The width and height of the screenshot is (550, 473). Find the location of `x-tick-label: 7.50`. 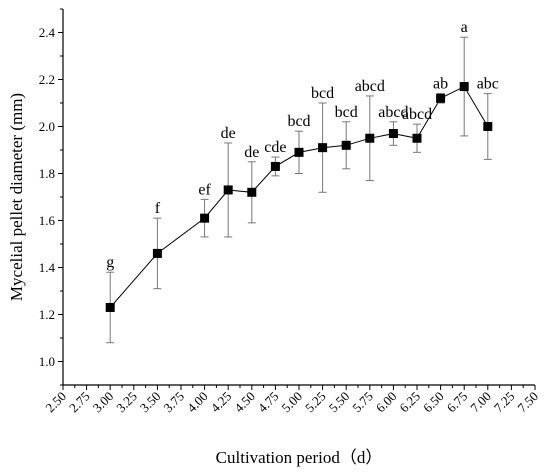

x-tick-label: 7.50 is located at coordinates (527, 402).